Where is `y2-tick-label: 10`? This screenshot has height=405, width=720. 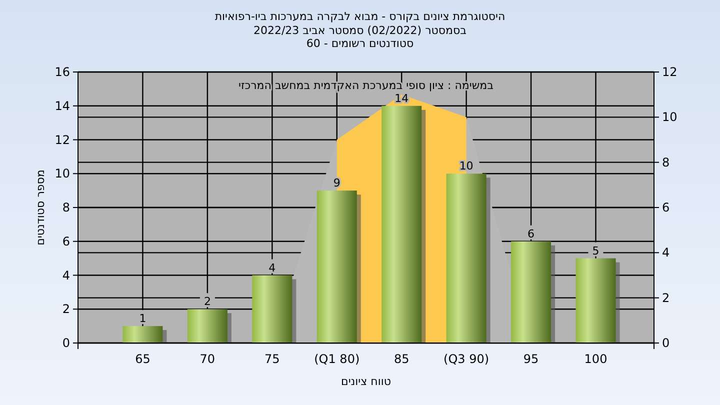
y2-tick-label: 10 is located at coordinates (670, 117).